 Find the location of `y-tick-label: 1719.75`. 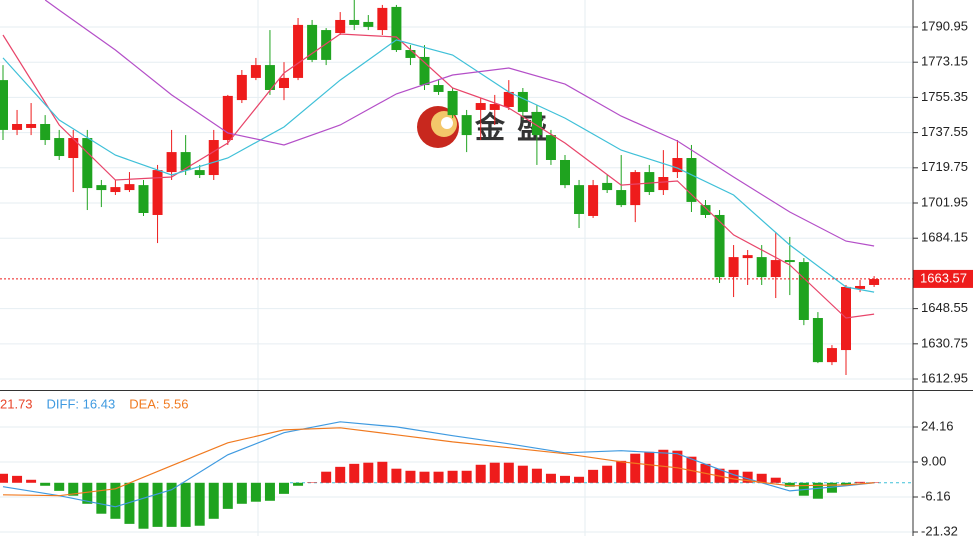

y-tick-label: 1719.75 is located at coordinates (944, 166).